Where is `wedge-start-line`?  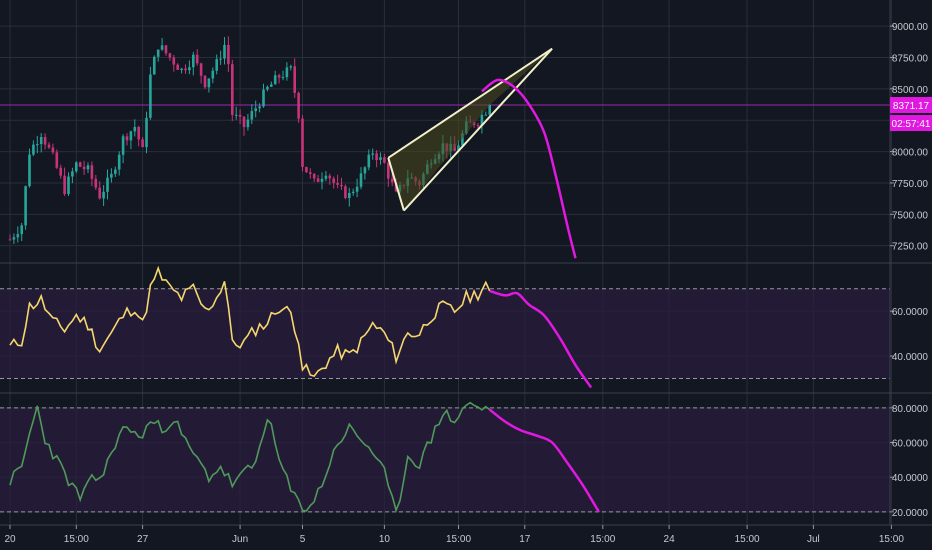
wedge-start-line is located at coordinates (396, 184).